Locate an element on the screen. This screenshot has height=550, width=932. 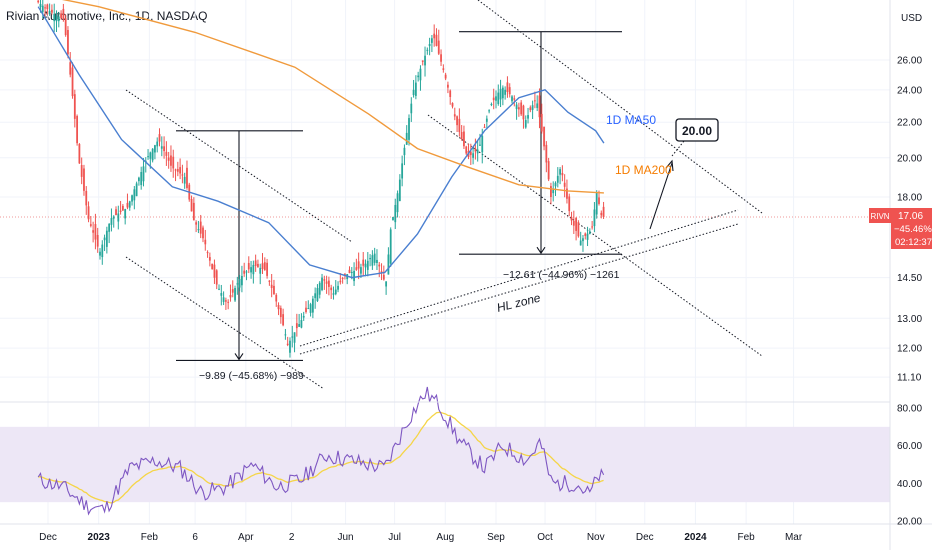
drop2-label: −12.61 (−44.96%) −1261 is located at coordinates (561, 275).